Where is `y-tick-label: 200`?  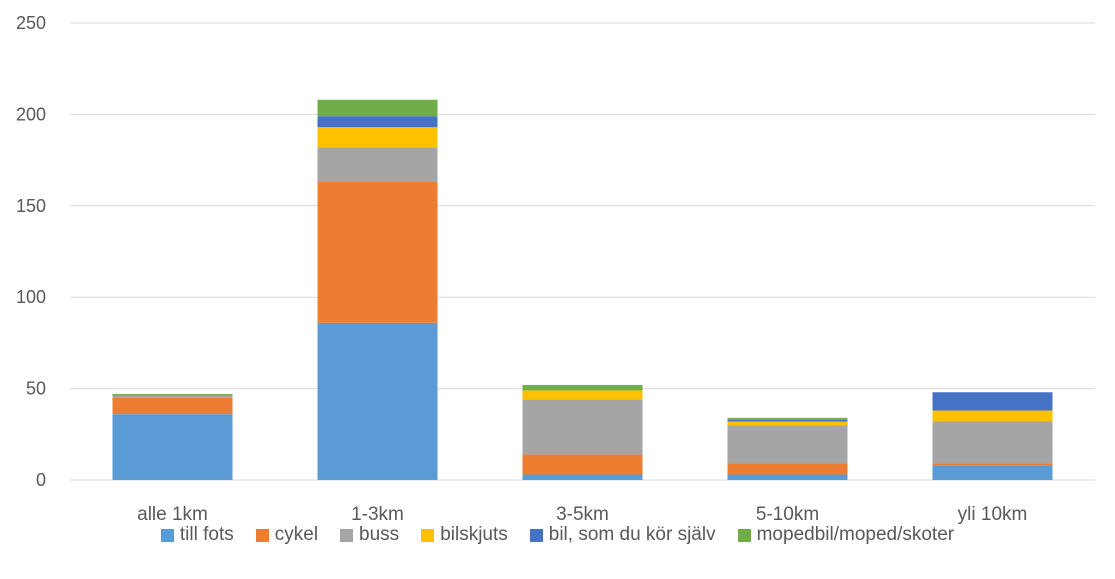 y-tick-label: 200 is located at coordinates (31, 114).